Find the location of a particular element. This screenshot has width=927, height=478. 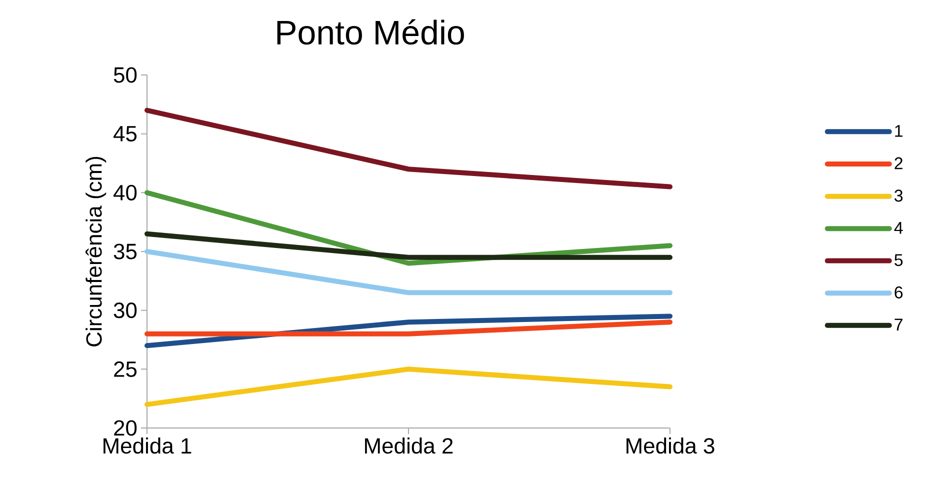

y-tick-label: 50 is located at coordinates (125, 75).